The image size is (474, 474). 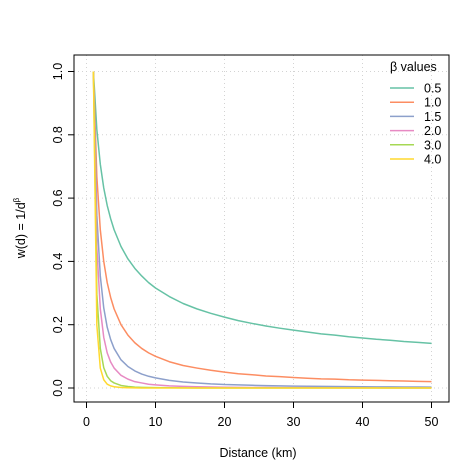 I want to click on y-tick-label: 0.2, so click(x=58, y=324).